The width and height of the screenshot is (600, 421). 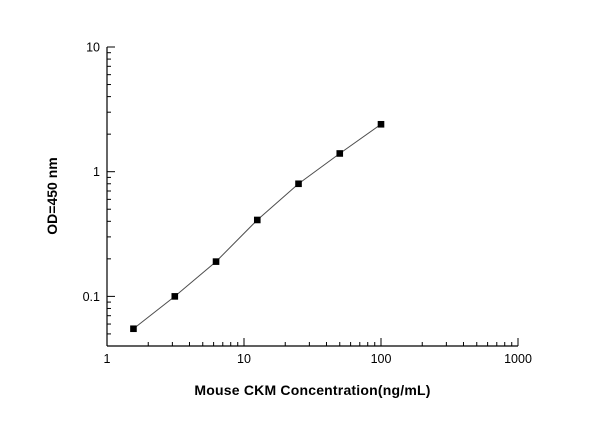 I want to click on x-tick-label: 1, so click(x=107, y=359).